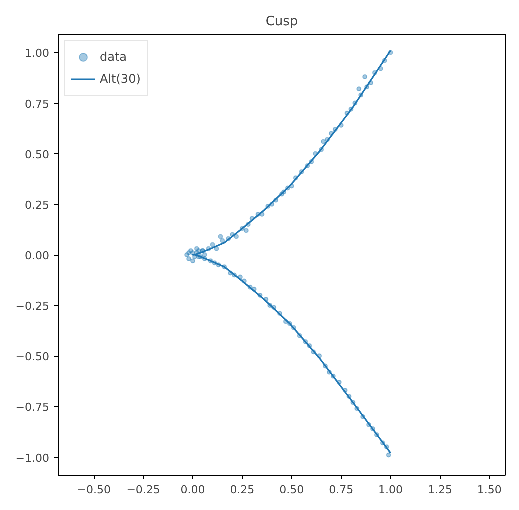 The height and width of the screenshot is (510, 519). I want to click on x-tick-label: 1.25, so click(440, 490).